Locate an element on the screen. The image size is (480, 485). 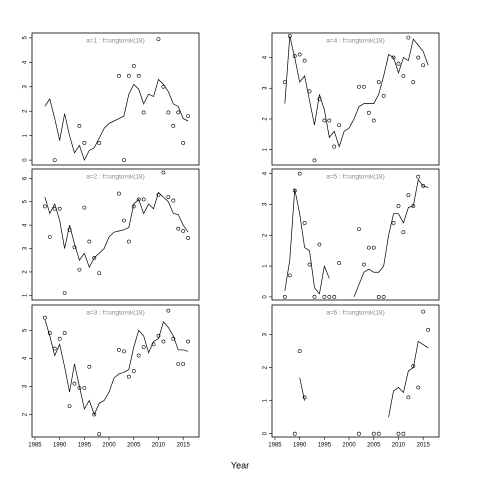
y-tick-label: 5 is located at coordinates (26, 330).